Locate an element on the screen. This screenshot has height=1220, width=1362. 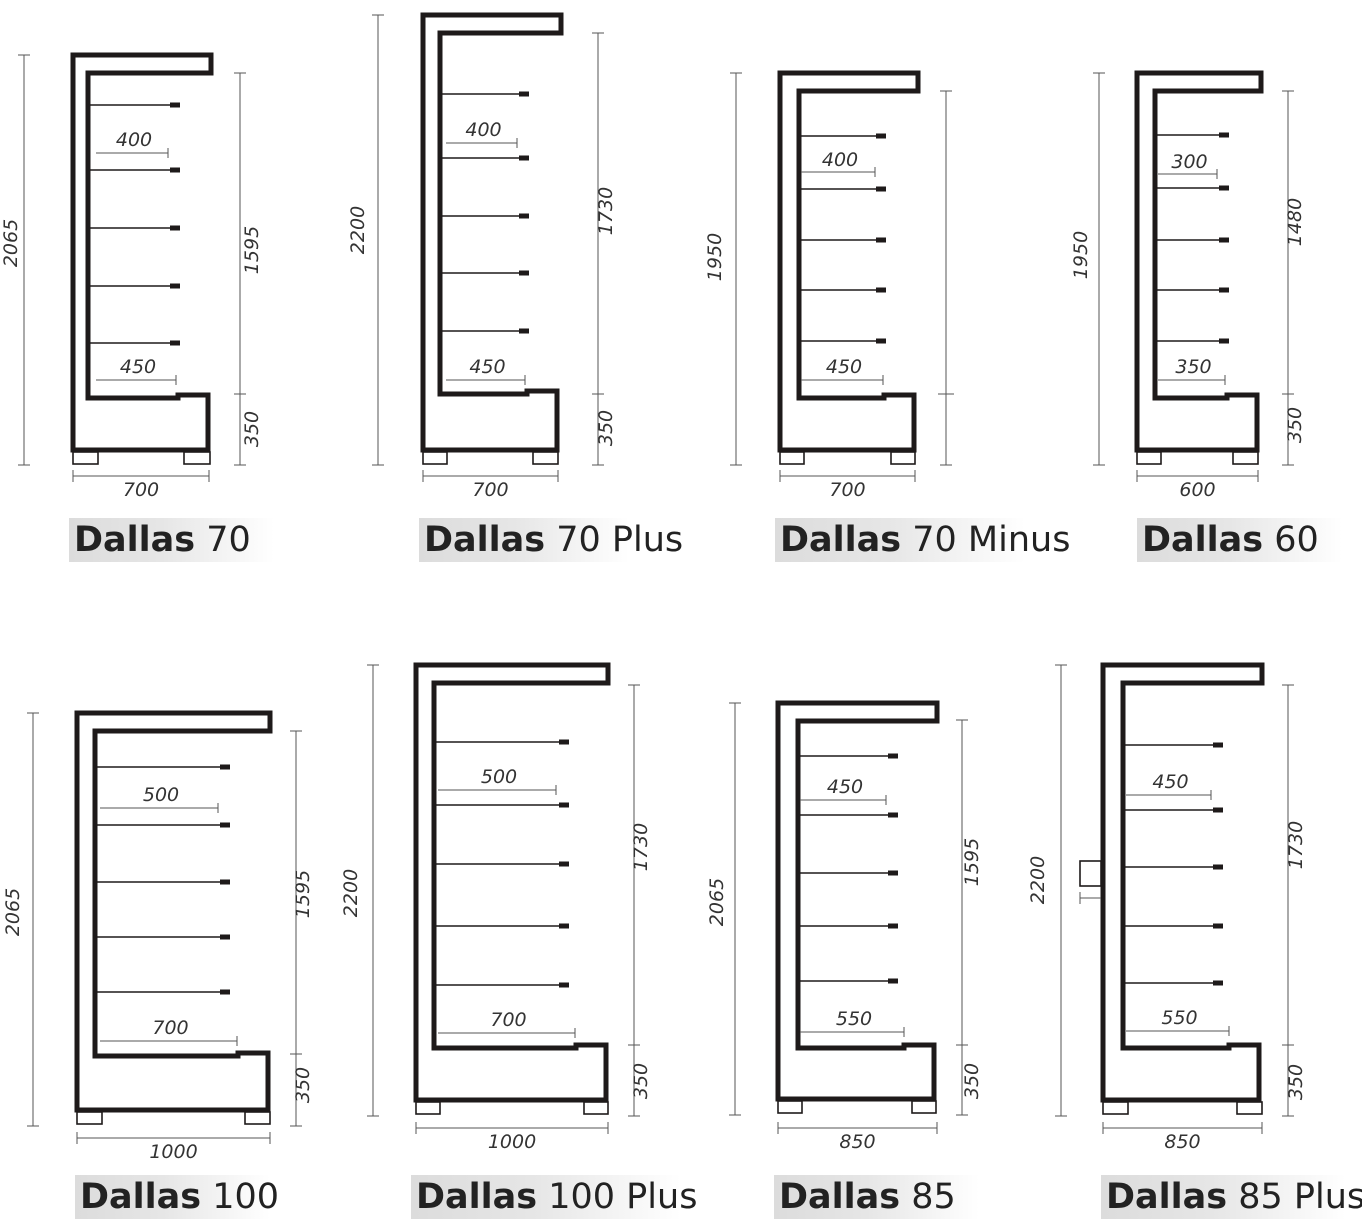
model-label: Dallas 70 Minus is located at coordinates (925, 540).